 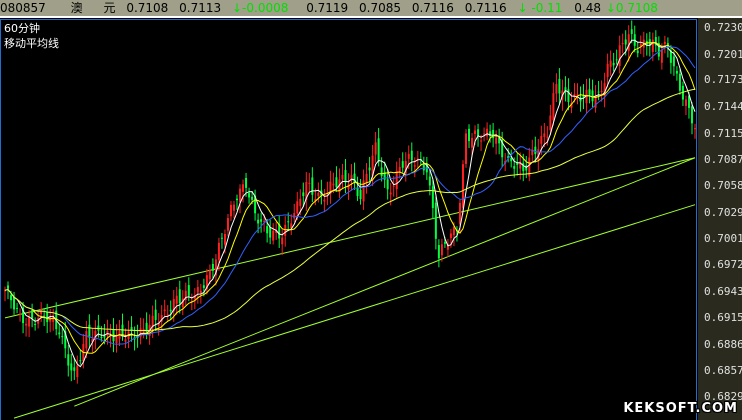 I want to click on y-tick-label: 0.6972, so click(x=723, y=265).